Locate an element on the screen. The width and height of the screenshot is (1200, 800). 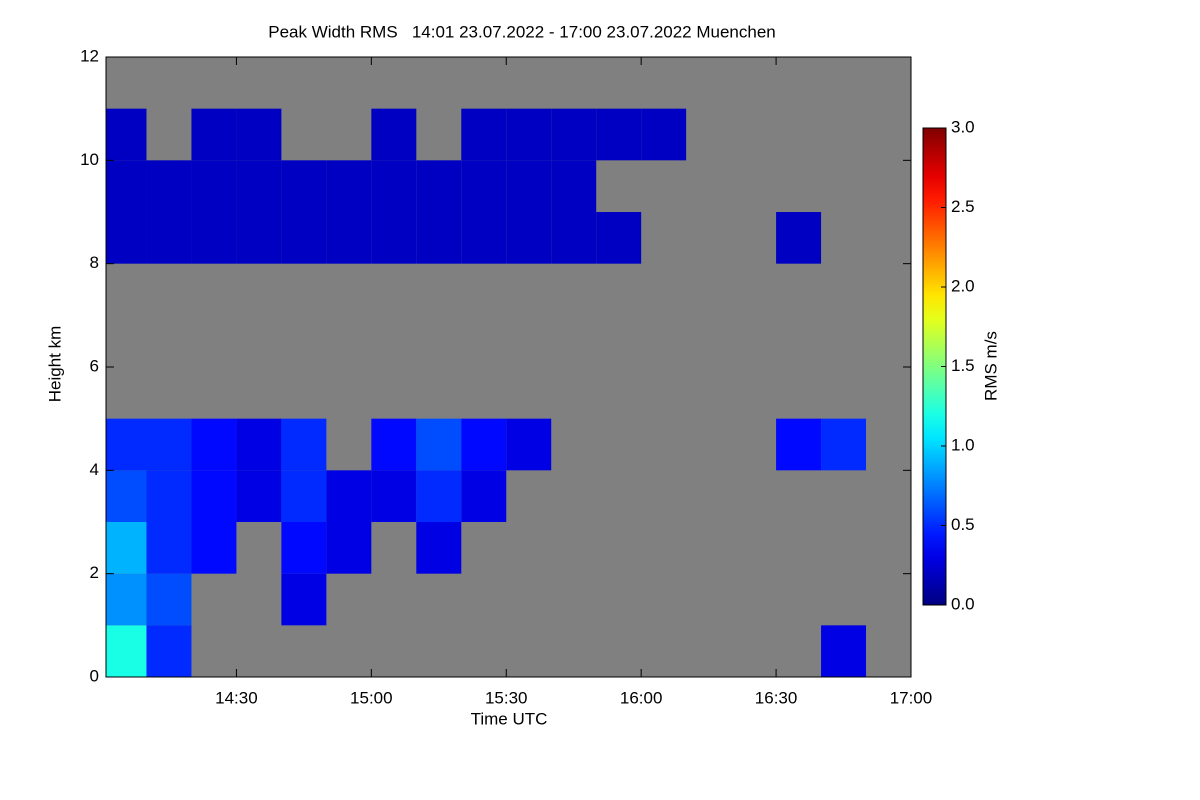
x-tick-label: 15:00 is located at coordinates (371, 697).